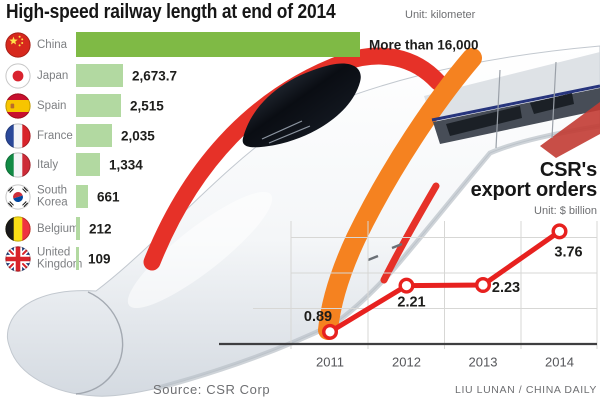 The height and width of the screenshot is (403, 600). What do you see at coordinates (18, 135) in the screenshot?
I see `flag-france-icon` at bounding box center [18, 135].